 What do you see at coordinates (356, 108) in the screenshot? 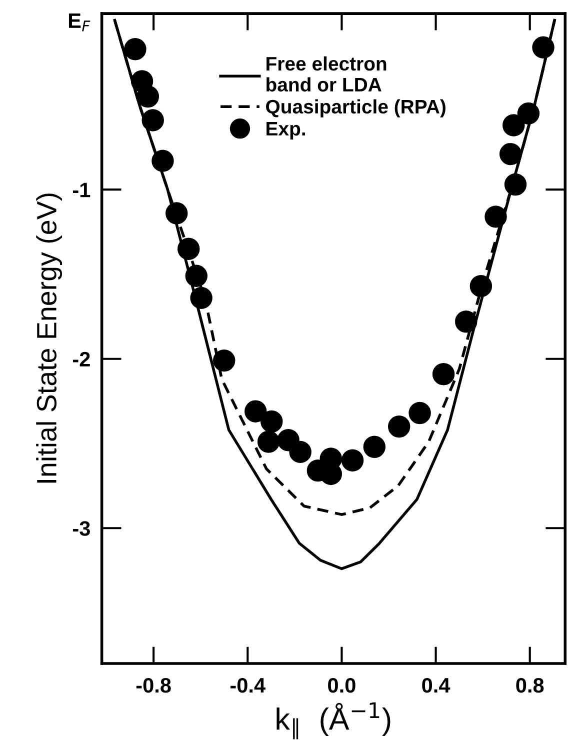
I see `legend-label: Quasiparticle (RPA)` at bounding box center [356, 108].